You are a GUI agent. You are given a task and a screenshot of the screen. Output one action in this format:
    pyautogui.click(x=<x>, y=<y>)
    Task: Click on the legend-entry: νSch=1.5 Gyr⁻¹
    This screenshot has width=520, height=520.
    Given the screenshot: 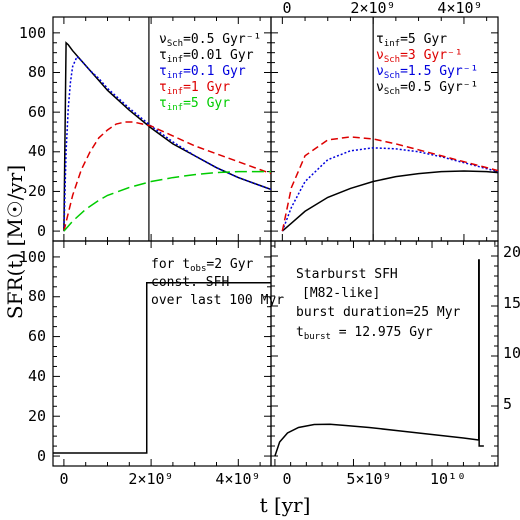 What is the action you would take?
    pyautogui.click(x=427, y=72)
    